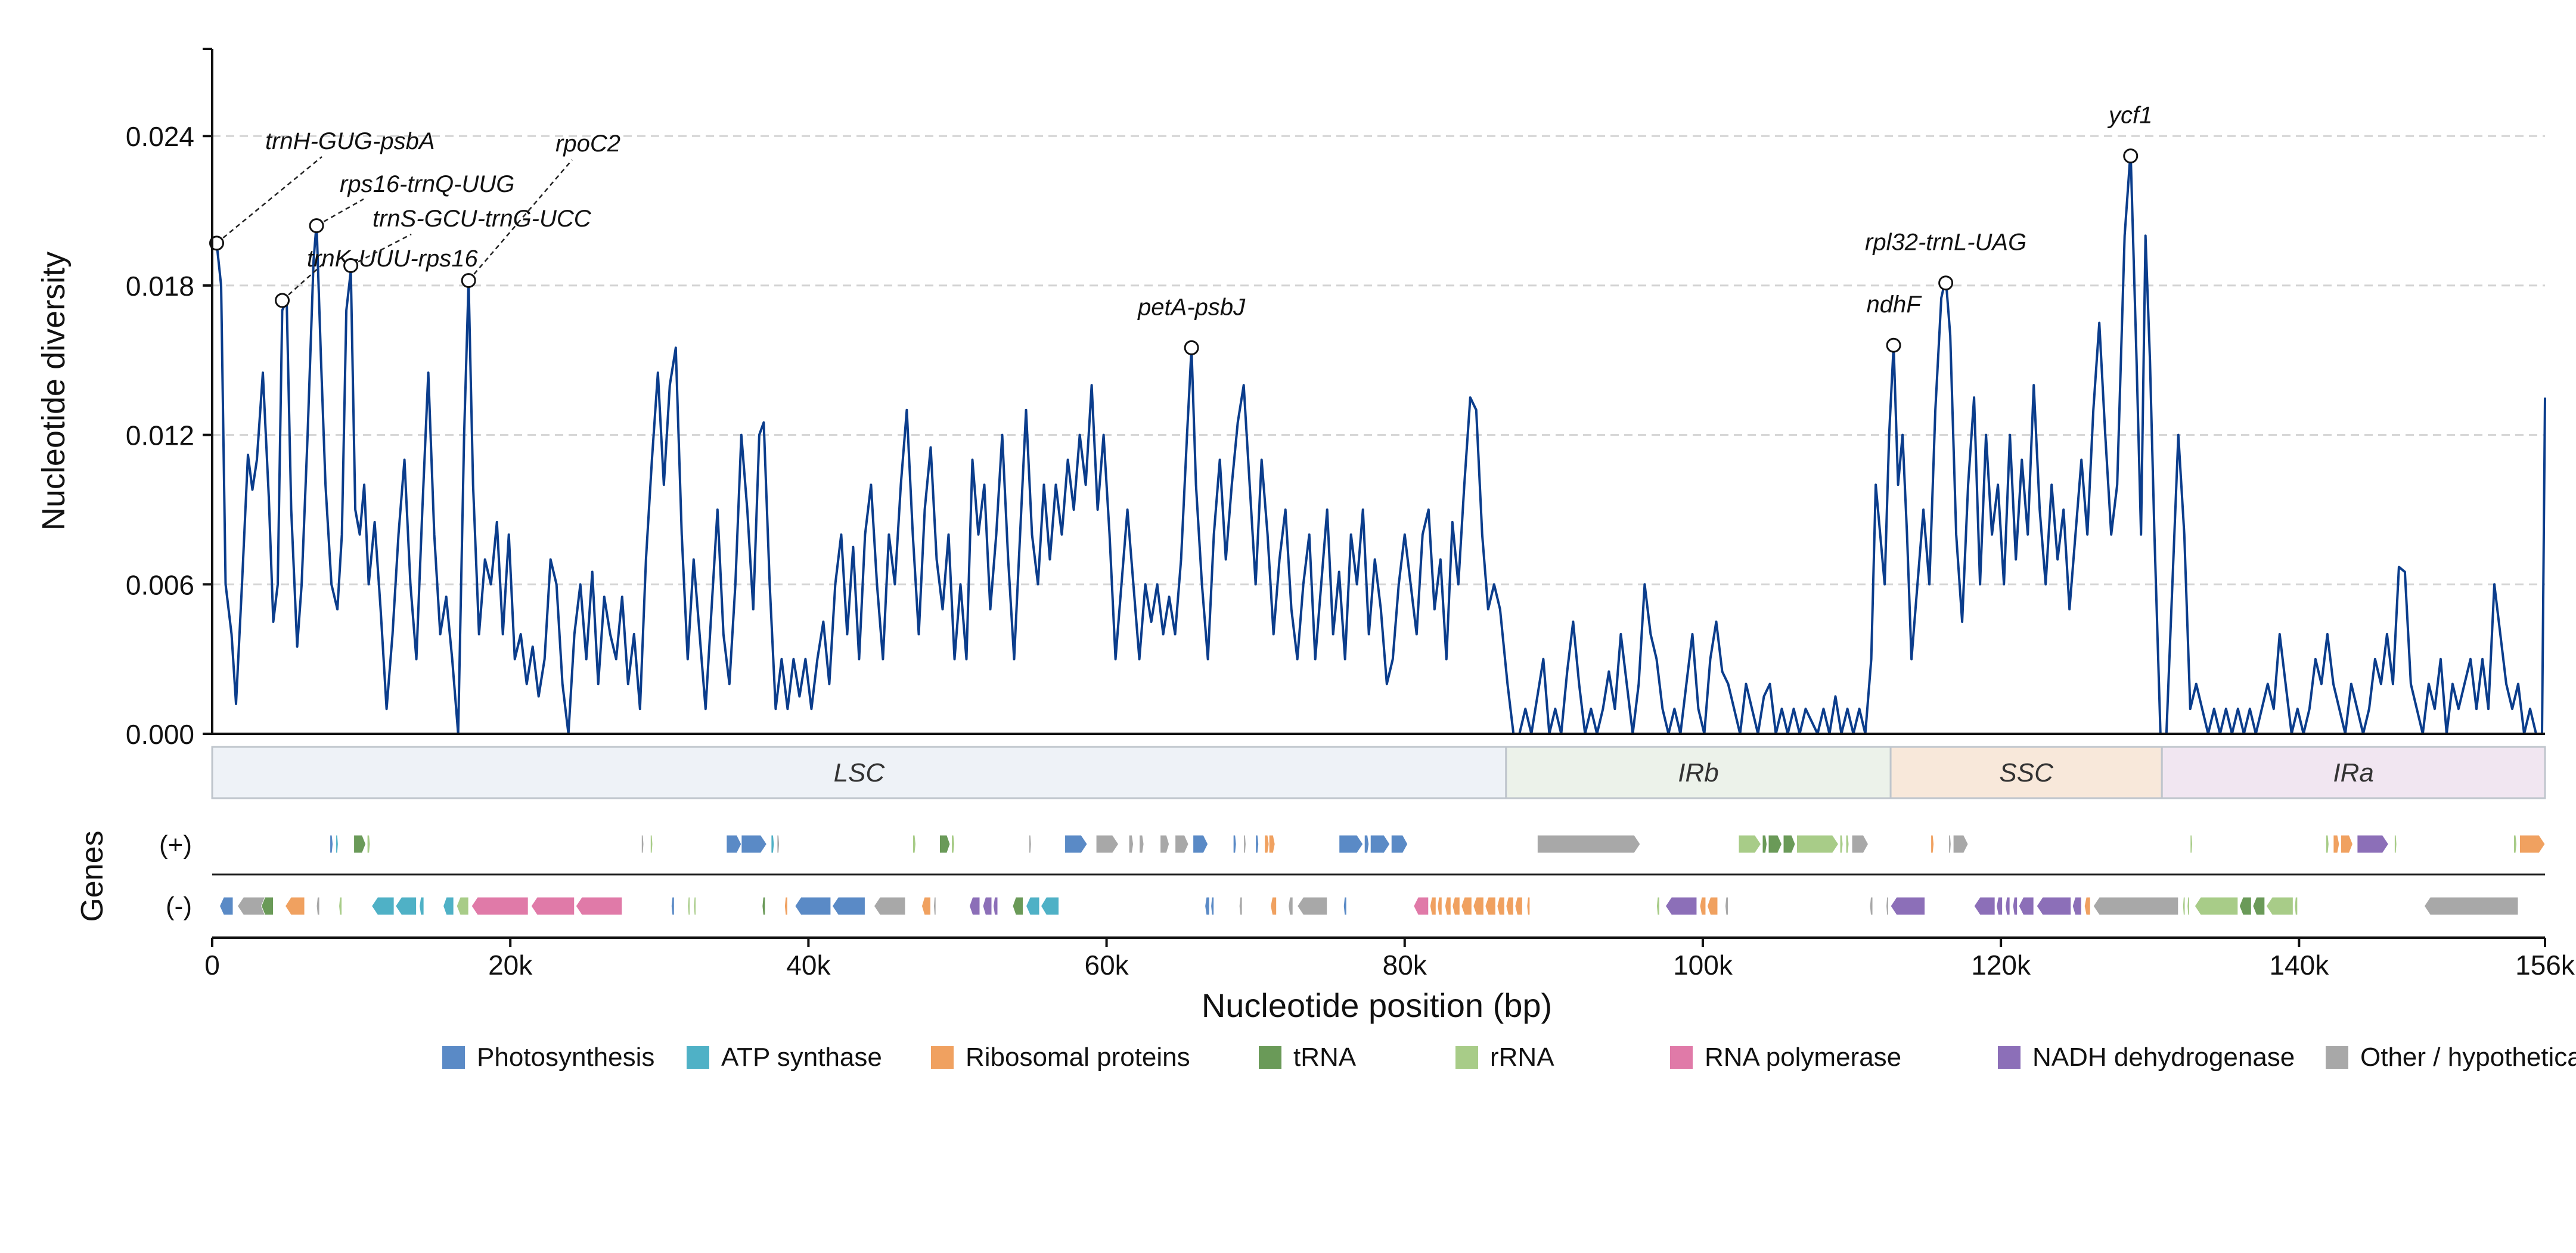 The width and height of the screenshot is (2576, 1253). Describe the element at coordinates (483, 219) in the screenshot. I see `peak-label: trnS-GCU-trnG-UCC` at that location.